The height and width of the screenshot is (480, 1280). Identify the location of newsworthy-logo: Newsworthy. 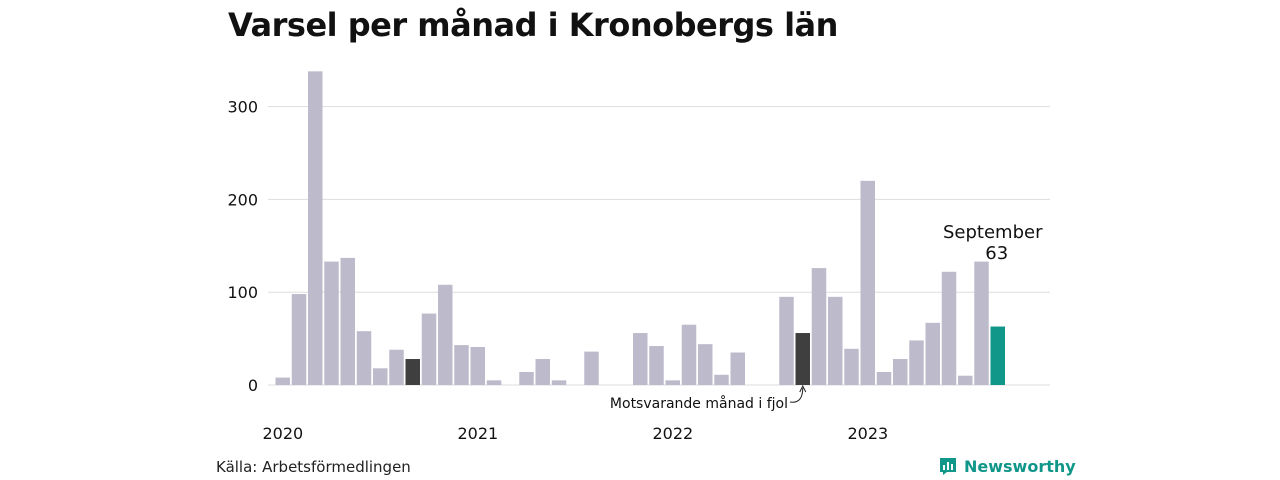
(1007, 466).